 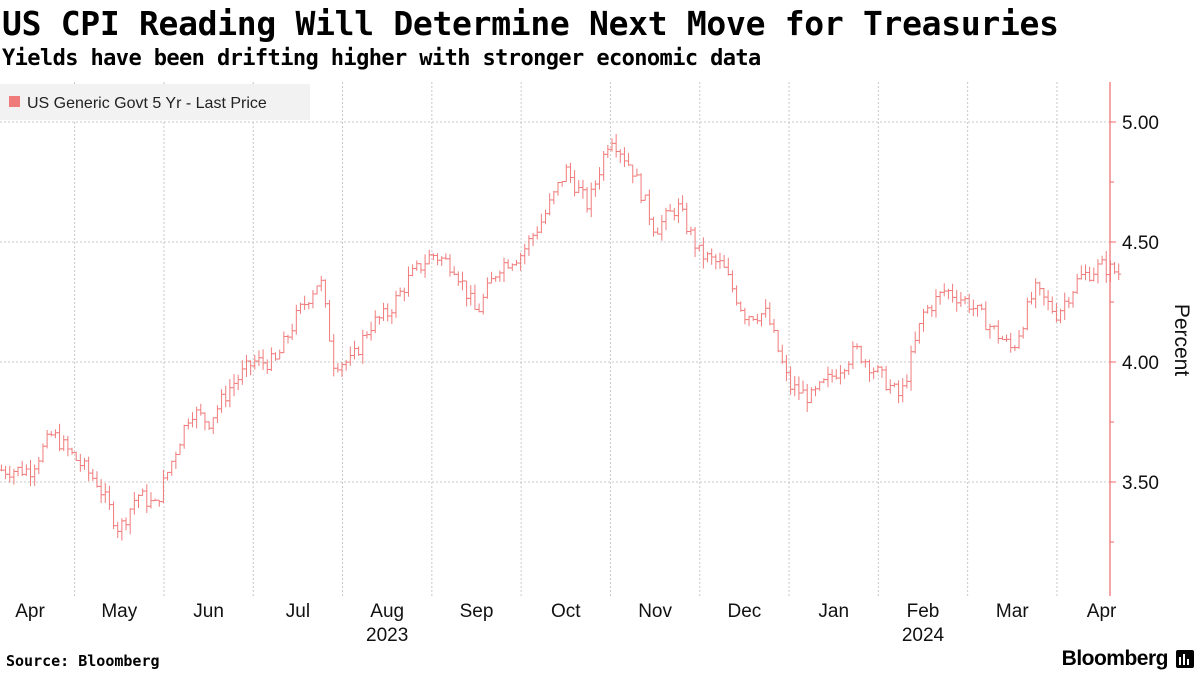 I want to click on x-tick-label: Jul, so click(x=298, y=611).